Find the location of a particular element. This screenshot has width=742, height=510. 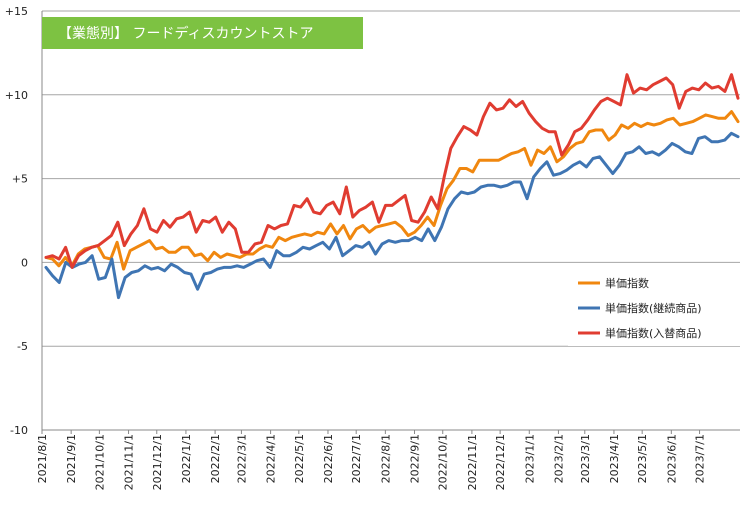

y-tick-label: +5 is located at coordinates (20, 179).